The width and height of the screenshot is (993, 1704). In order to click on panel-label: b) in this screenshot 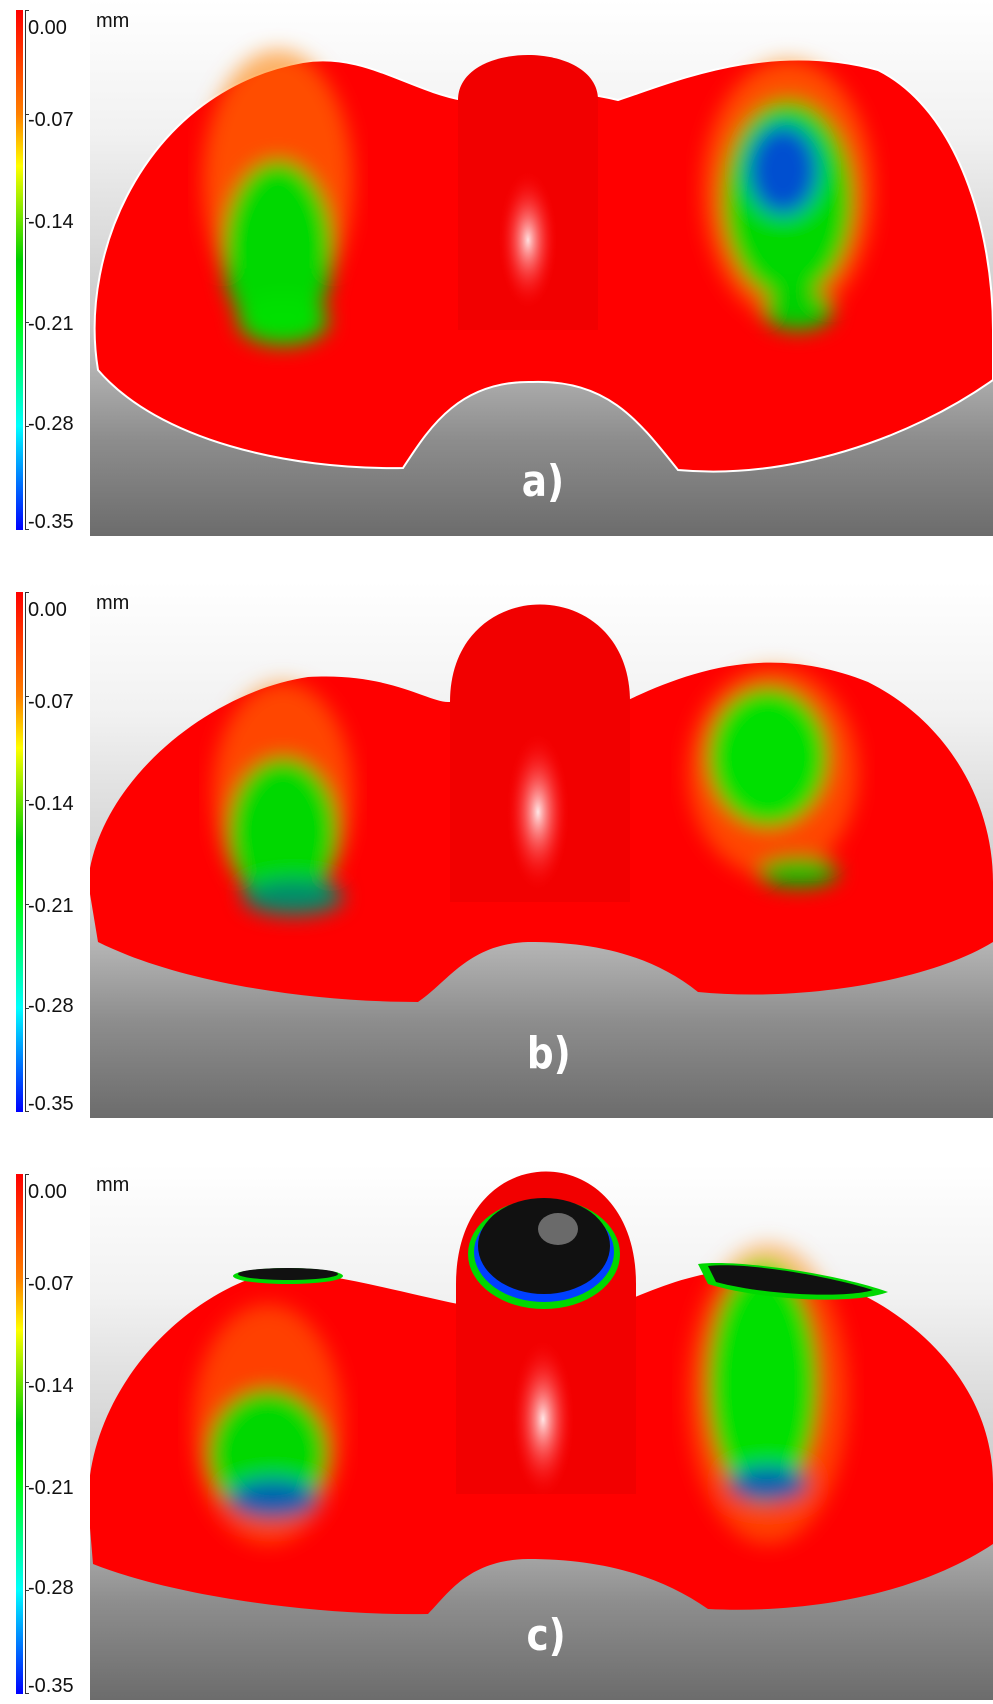, I will do `click(548, 1053)`.